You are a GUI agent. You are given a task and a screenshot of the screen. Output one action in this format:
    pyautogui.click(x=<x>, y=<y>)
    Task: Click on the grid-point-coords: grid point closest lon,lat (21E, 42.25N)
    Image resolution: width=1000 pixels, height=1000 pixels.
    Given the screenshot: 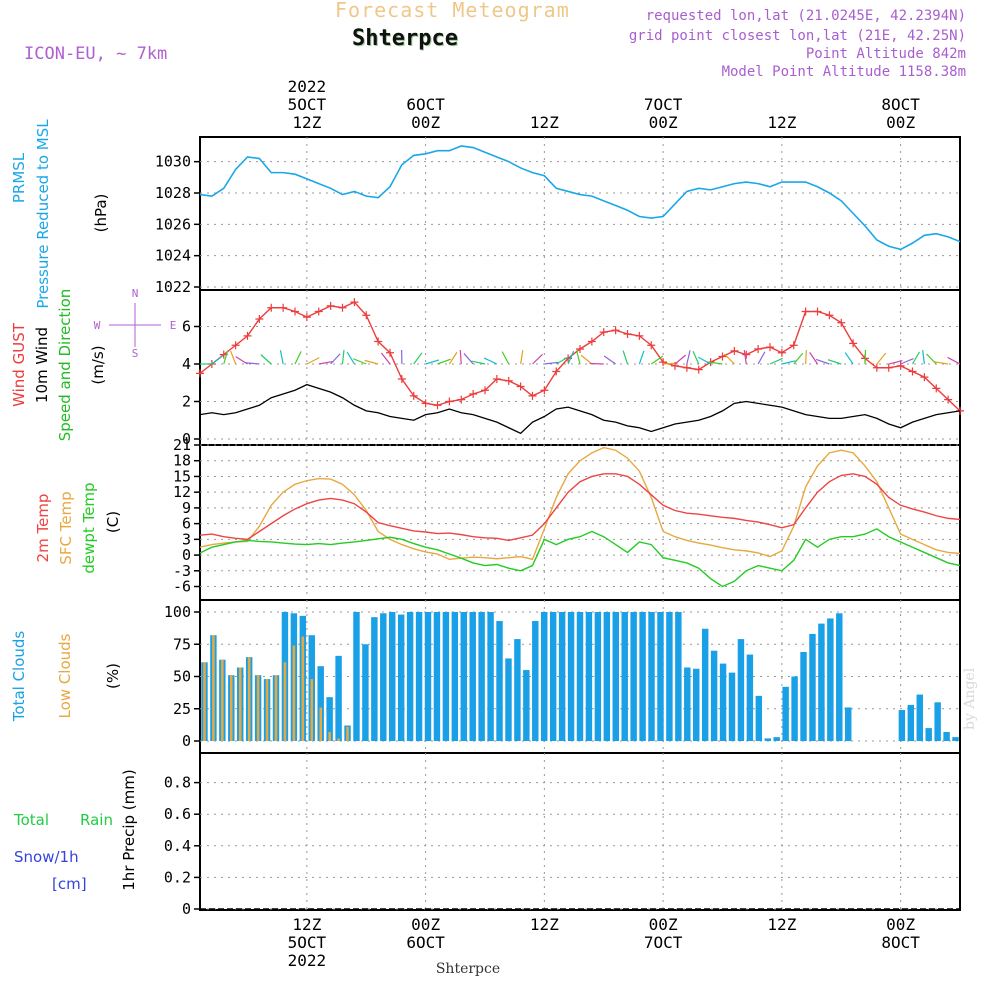 What is the action you would take?
    pyautogui.click(x=797, y=36)
    